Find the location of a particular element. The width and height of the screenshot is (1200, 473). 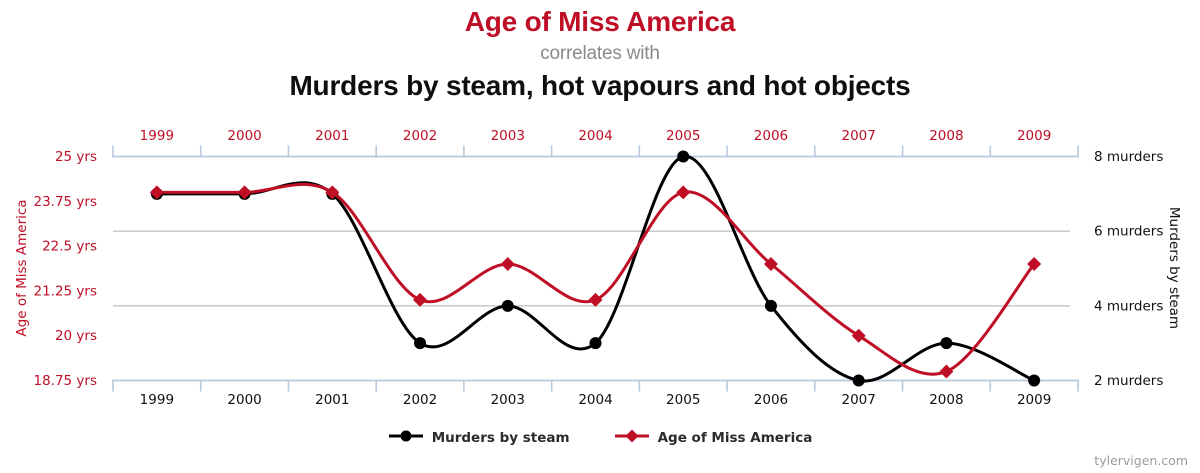

legend-item-murders-by-steam: Murders by steam is located at coordinates (479, 438).